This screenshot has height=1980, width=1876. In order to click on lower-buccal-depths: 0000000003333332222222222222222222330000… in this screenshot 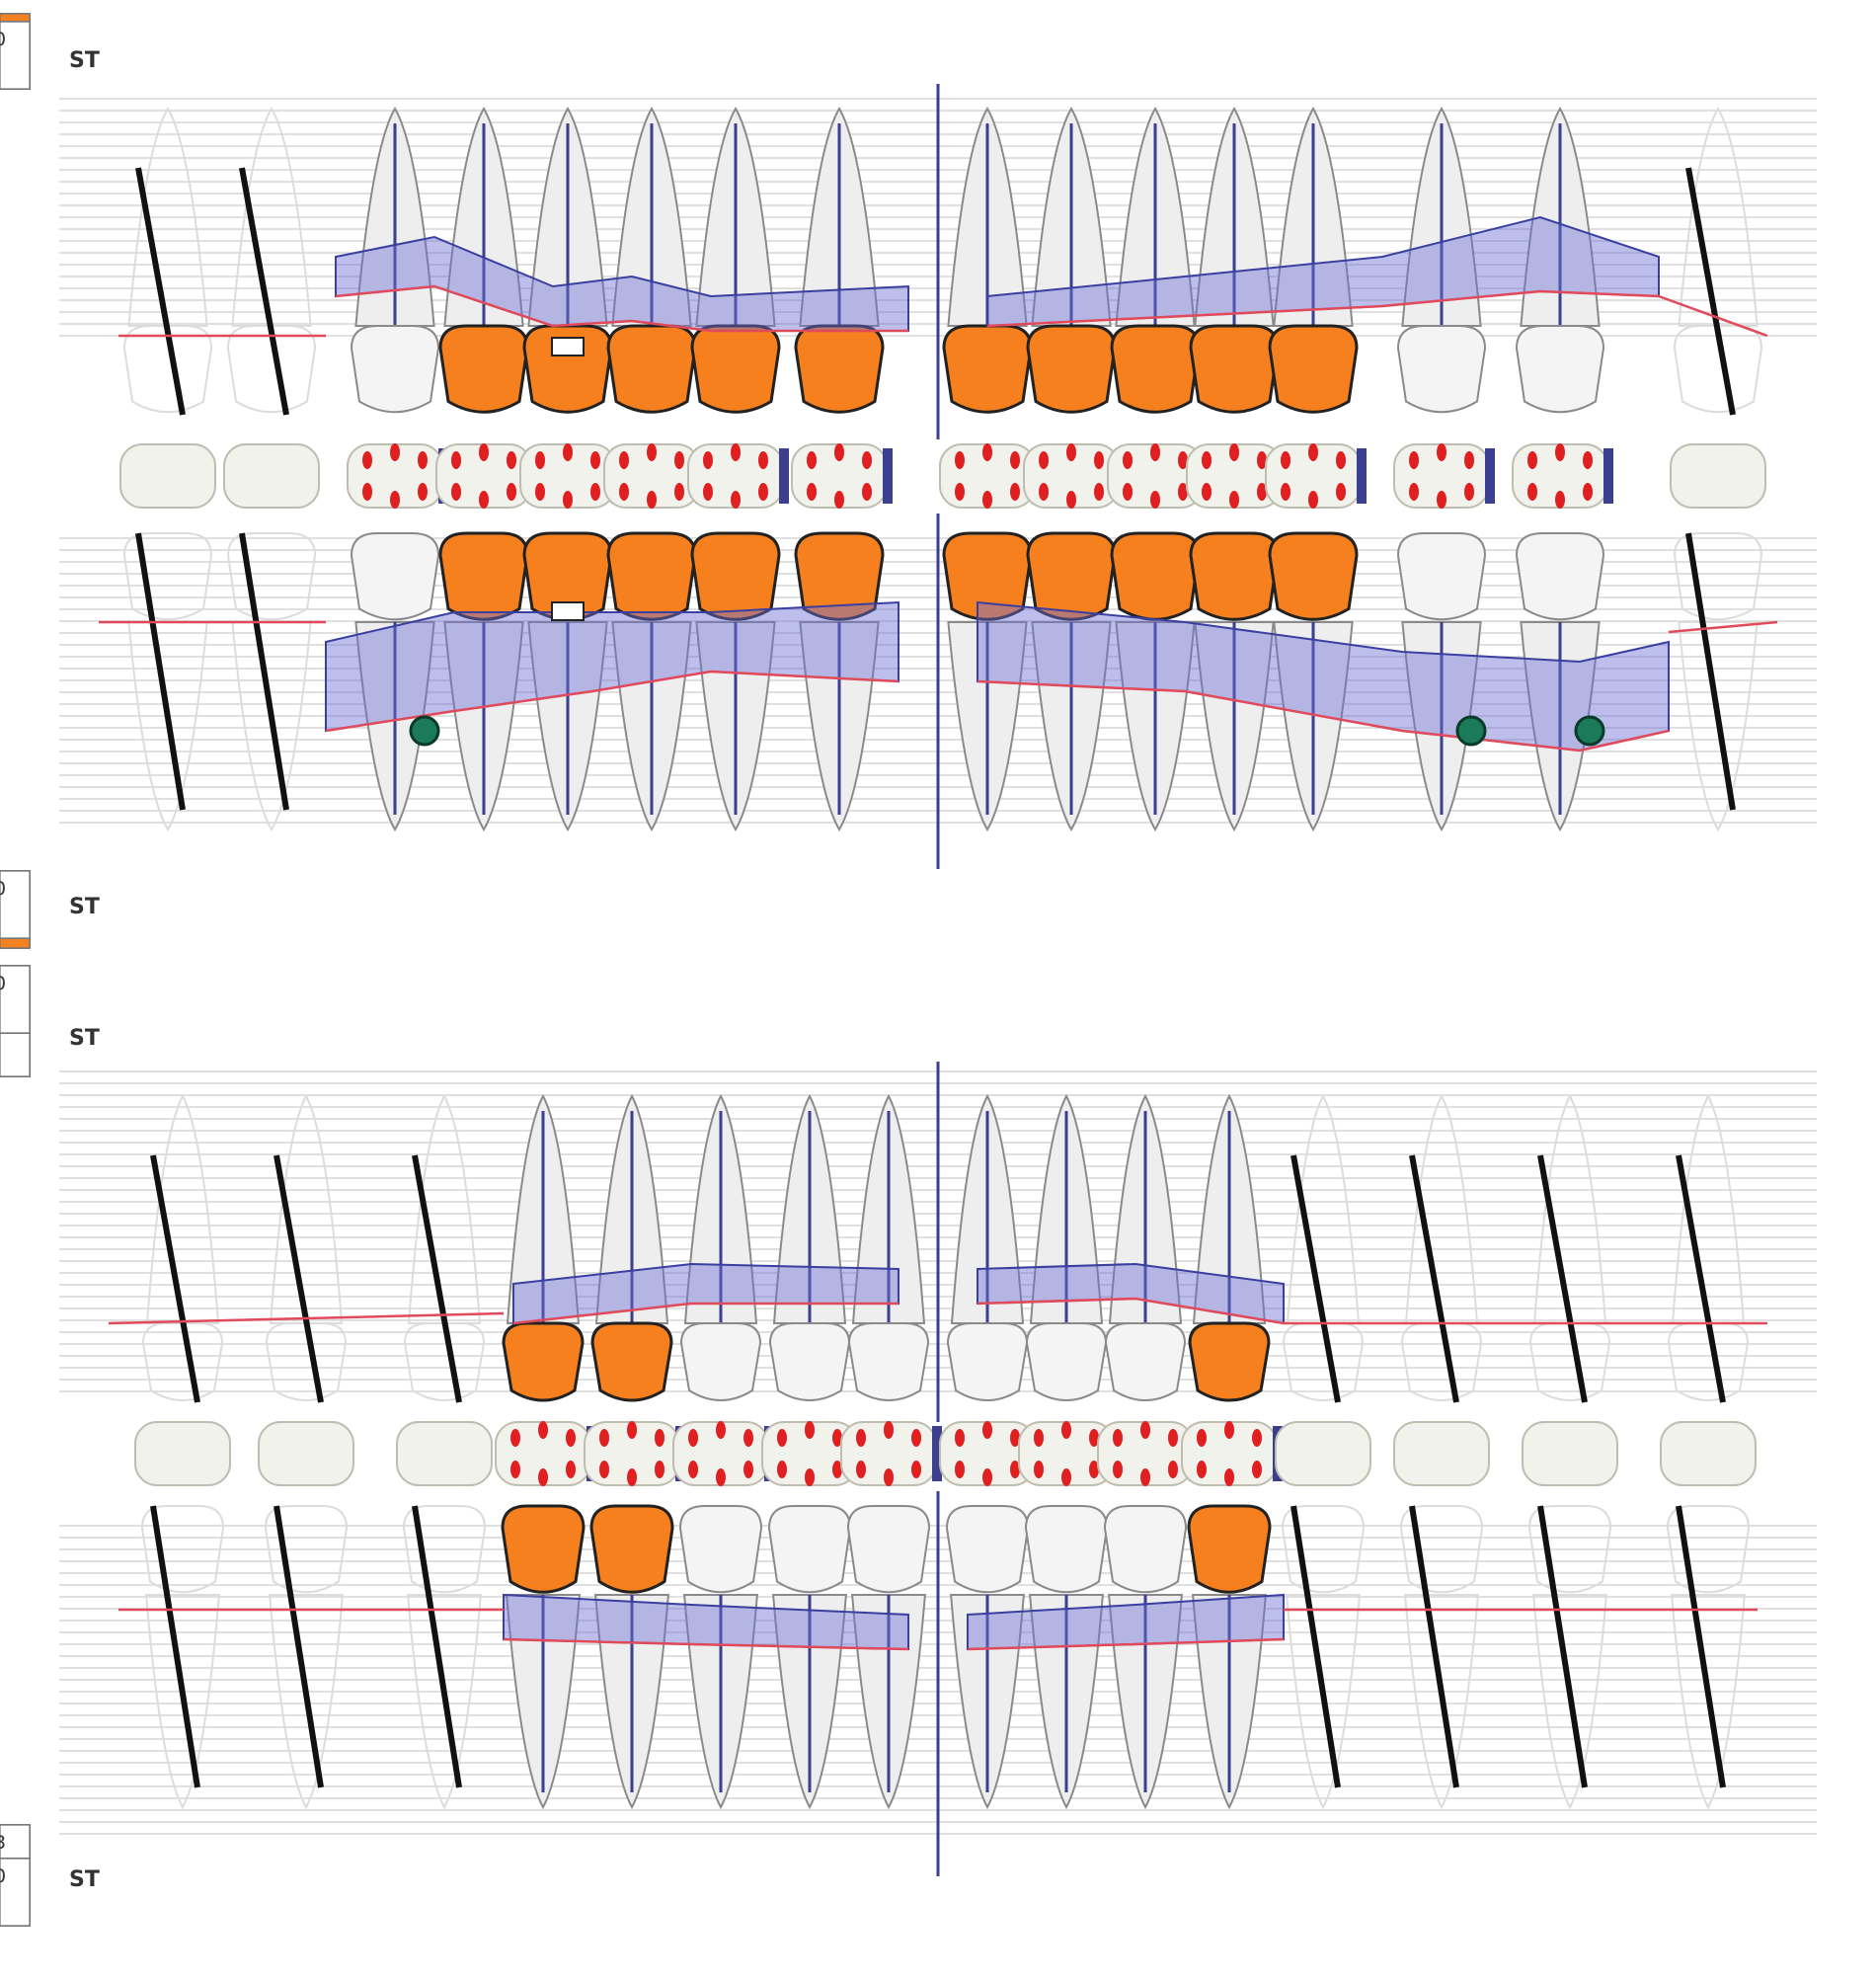, I will do `click(16, 1875)`.